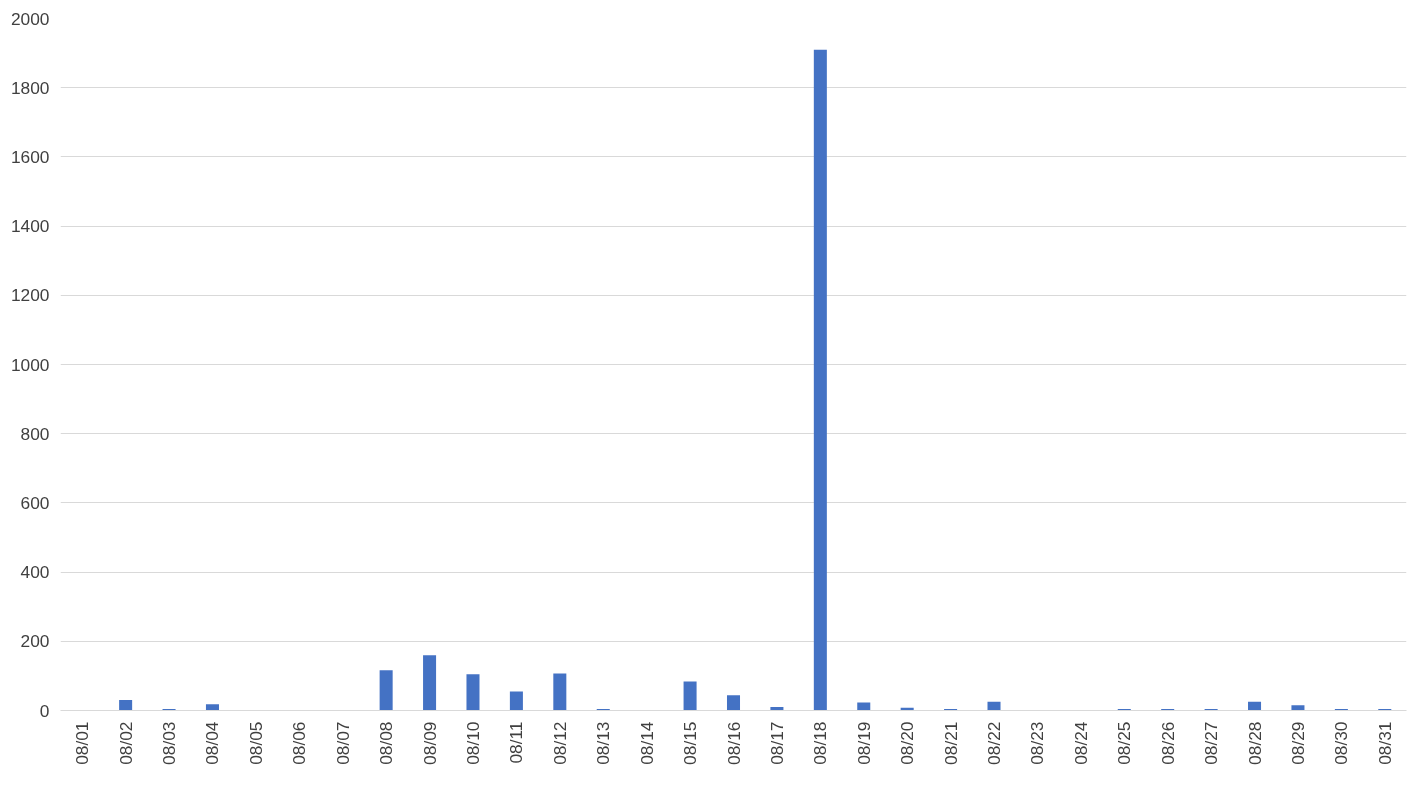 Image resolution: width=1423 pixels, height=802 pixels. I want to click on x-tick-label: 08/05, so click(255, 743).